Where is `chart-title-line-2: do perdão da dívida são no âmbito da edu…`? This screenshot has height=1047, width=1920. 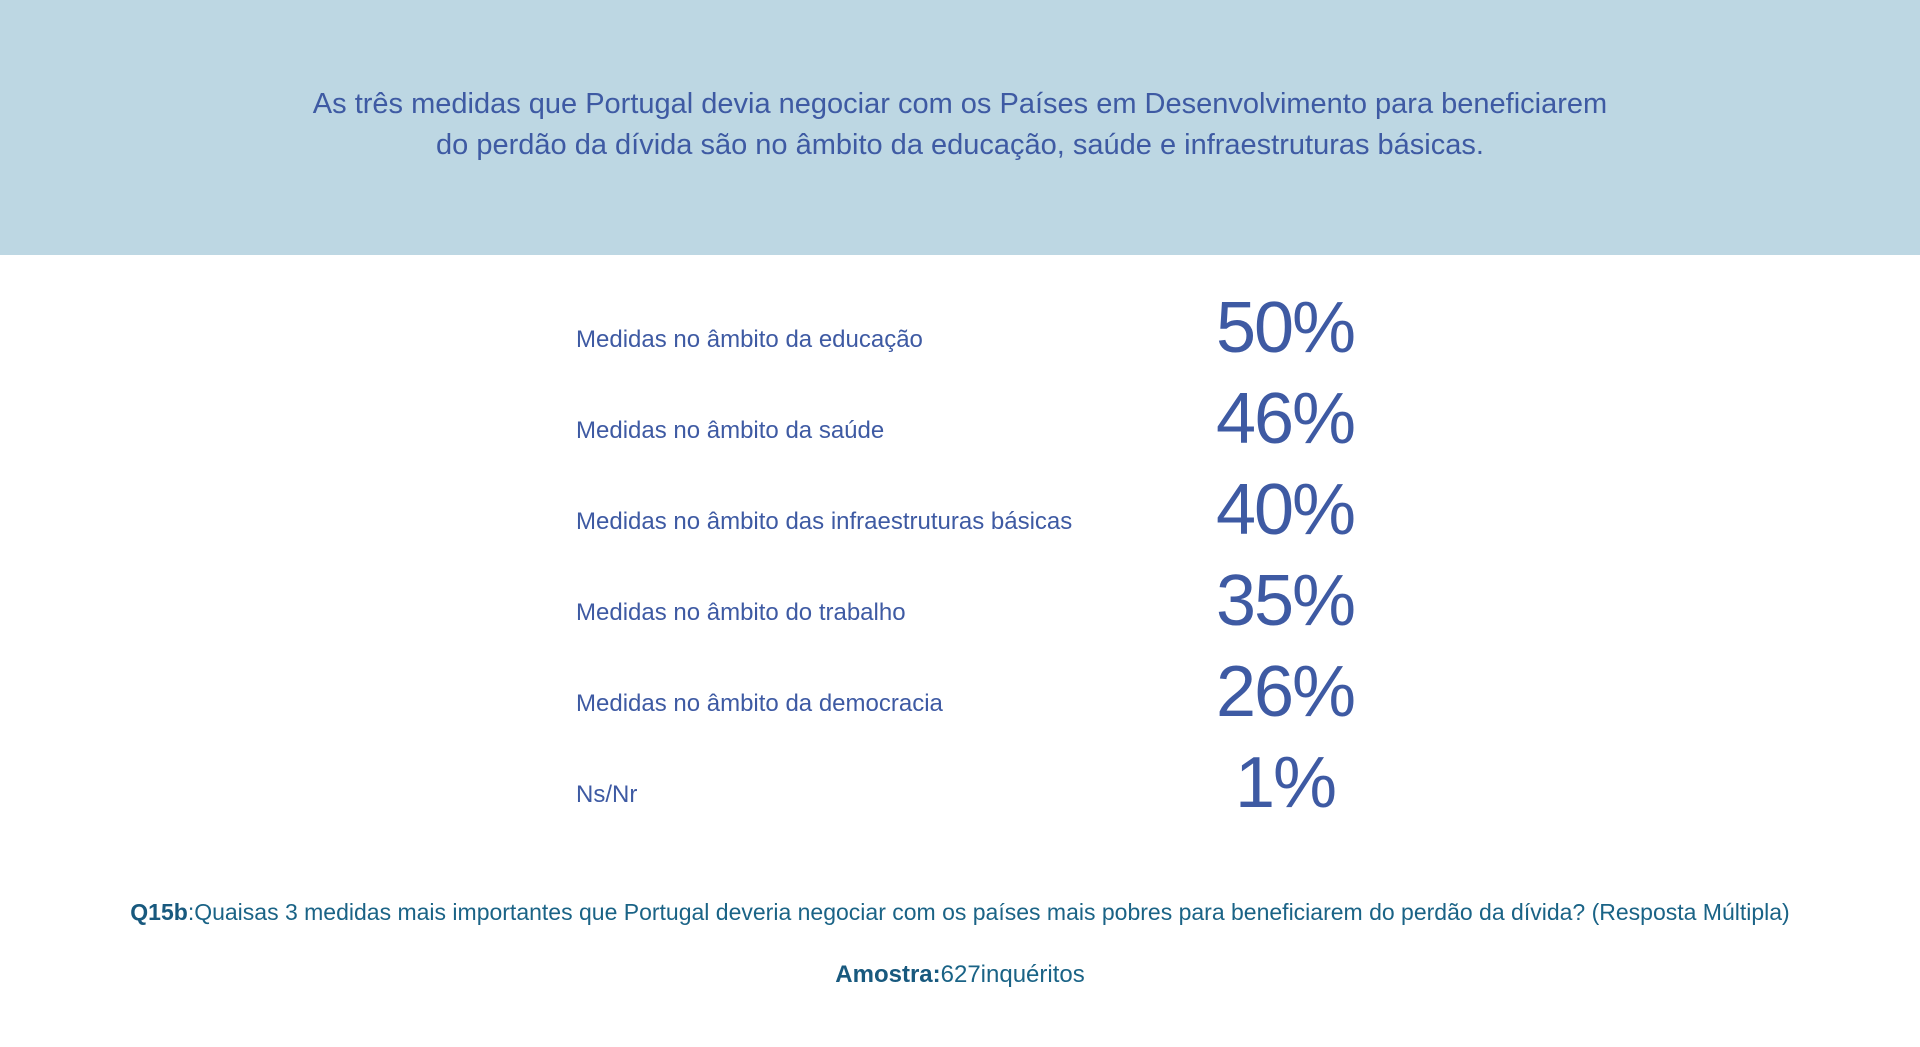
chart-title-line-2: do perdão da dívida são no âmbito da edu… is located at coordinates (960, 145).